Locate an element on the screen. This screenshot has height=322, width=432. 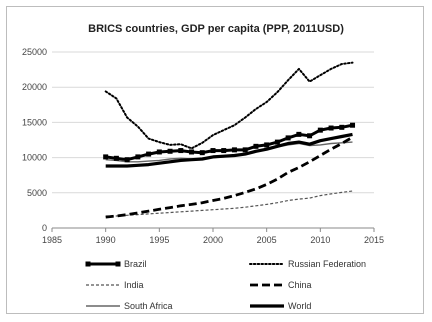
x-tick-label: 1990 is located at coordinates (106, 240).